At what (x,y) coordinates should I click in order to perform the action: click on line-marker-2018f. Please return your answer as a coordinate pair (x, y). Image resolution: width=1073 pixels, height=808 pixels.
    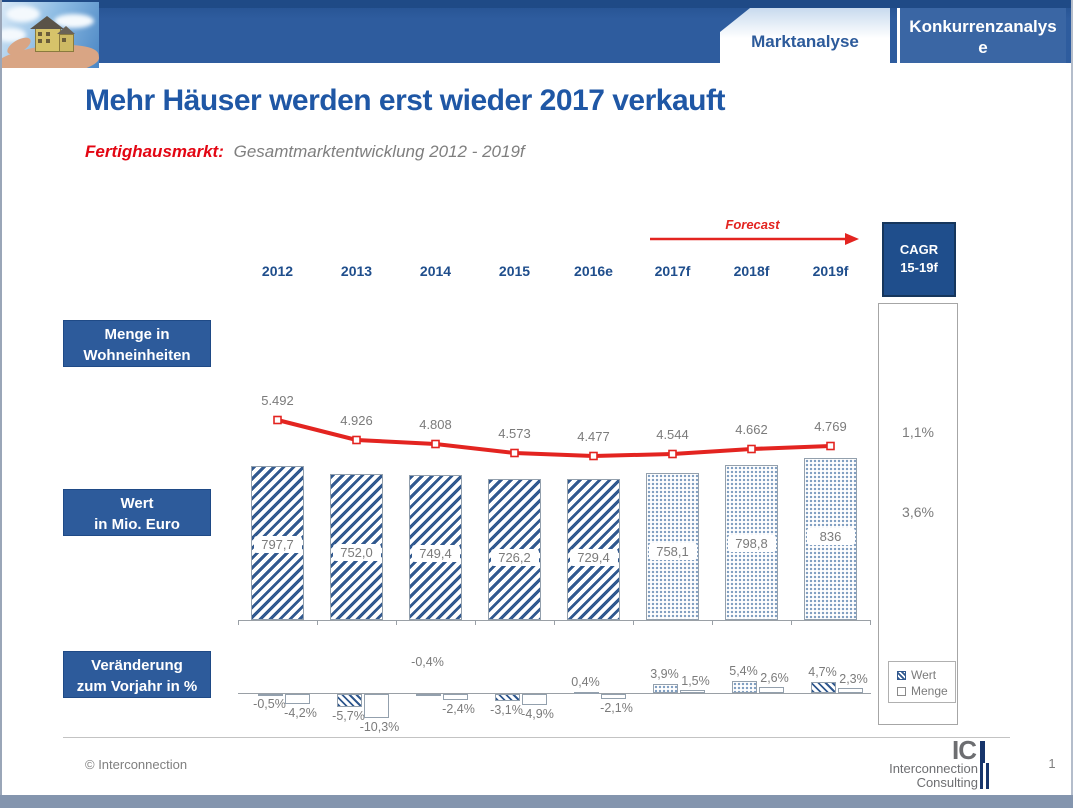
    Looking at the image, I should click on (751, 449).